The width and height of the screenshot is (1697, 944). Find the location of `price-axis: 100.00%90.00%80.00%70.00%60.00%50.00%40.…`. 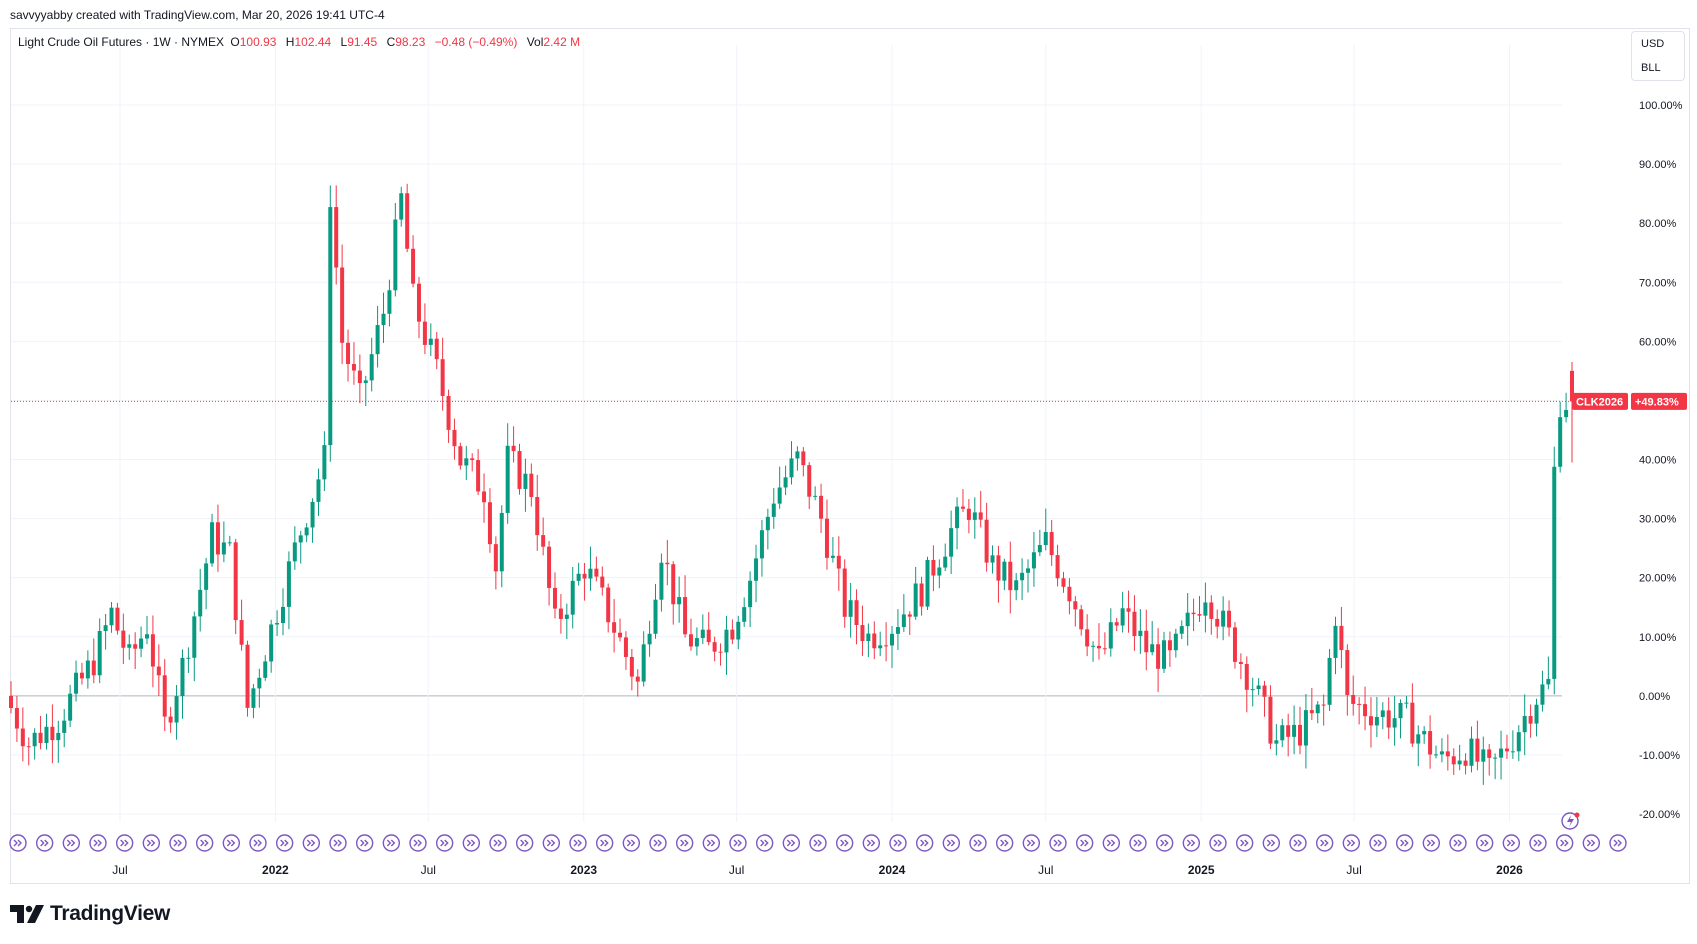

price-axis: 100.00%90.00%80.00%70.00%60.00%50.00%40.… is located at coordinates (1661, 460).